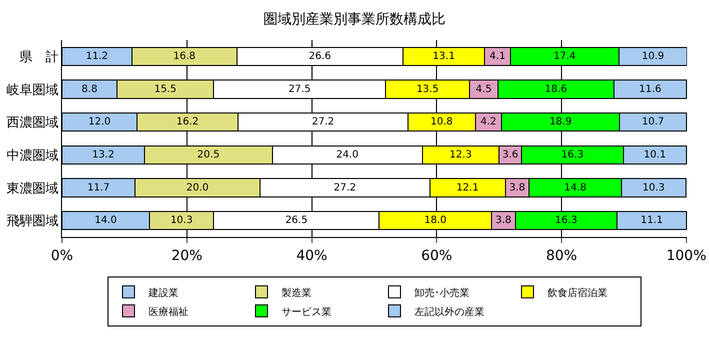  Describe the element at coordinates (208, 154) in the screenshot. I see `data-label: 20.5` at that location.